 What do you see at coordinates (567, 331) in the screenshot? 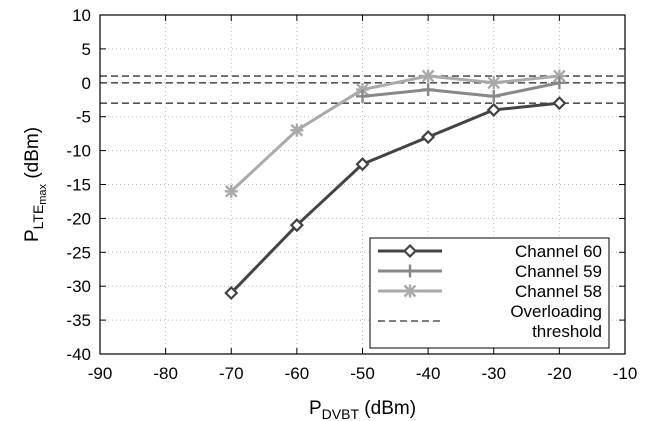
I see `legend-label-threshold: threshold` at bounding box center [567, 331].